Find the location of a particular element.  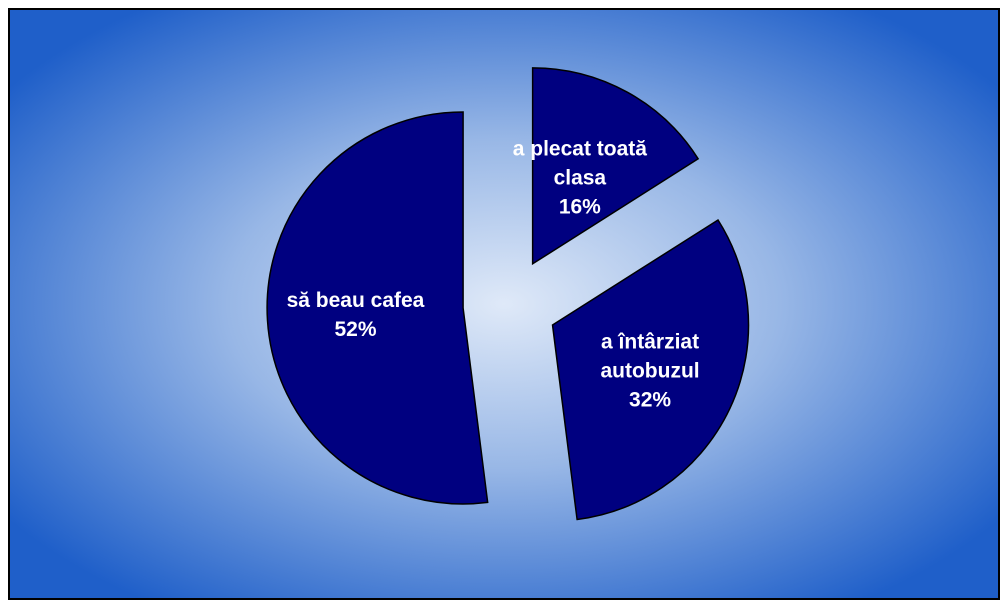

category-label: a plecat toată clasa is located at coordinates (579, 163).